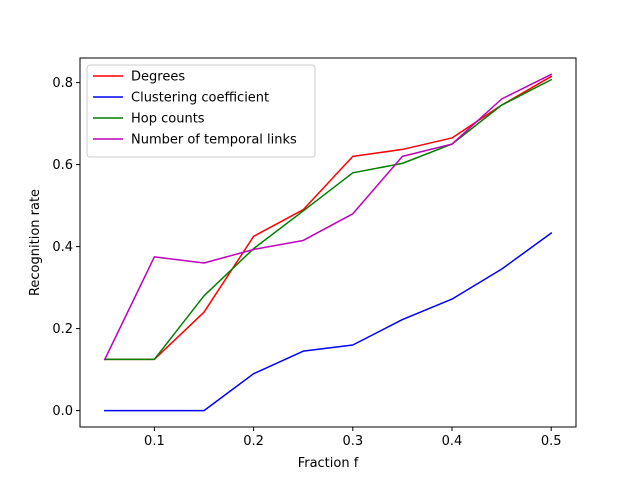  Describe the element at coordinates (452, 441) in the screenshot. I see `x-tick-label: 0.4` at that location.